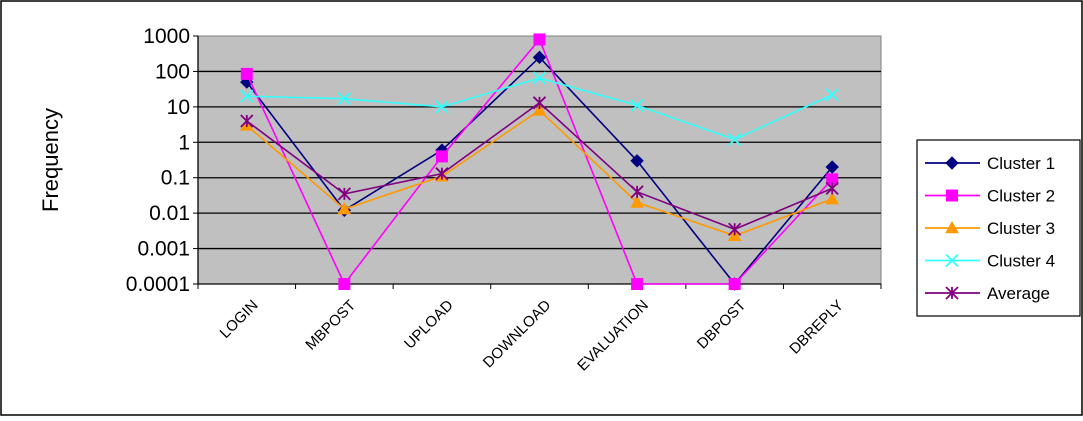  What do you see at coordinates (178, 107) in the screenshot?
I see `y-tick-label: 10` at bounding box center [178, 107].